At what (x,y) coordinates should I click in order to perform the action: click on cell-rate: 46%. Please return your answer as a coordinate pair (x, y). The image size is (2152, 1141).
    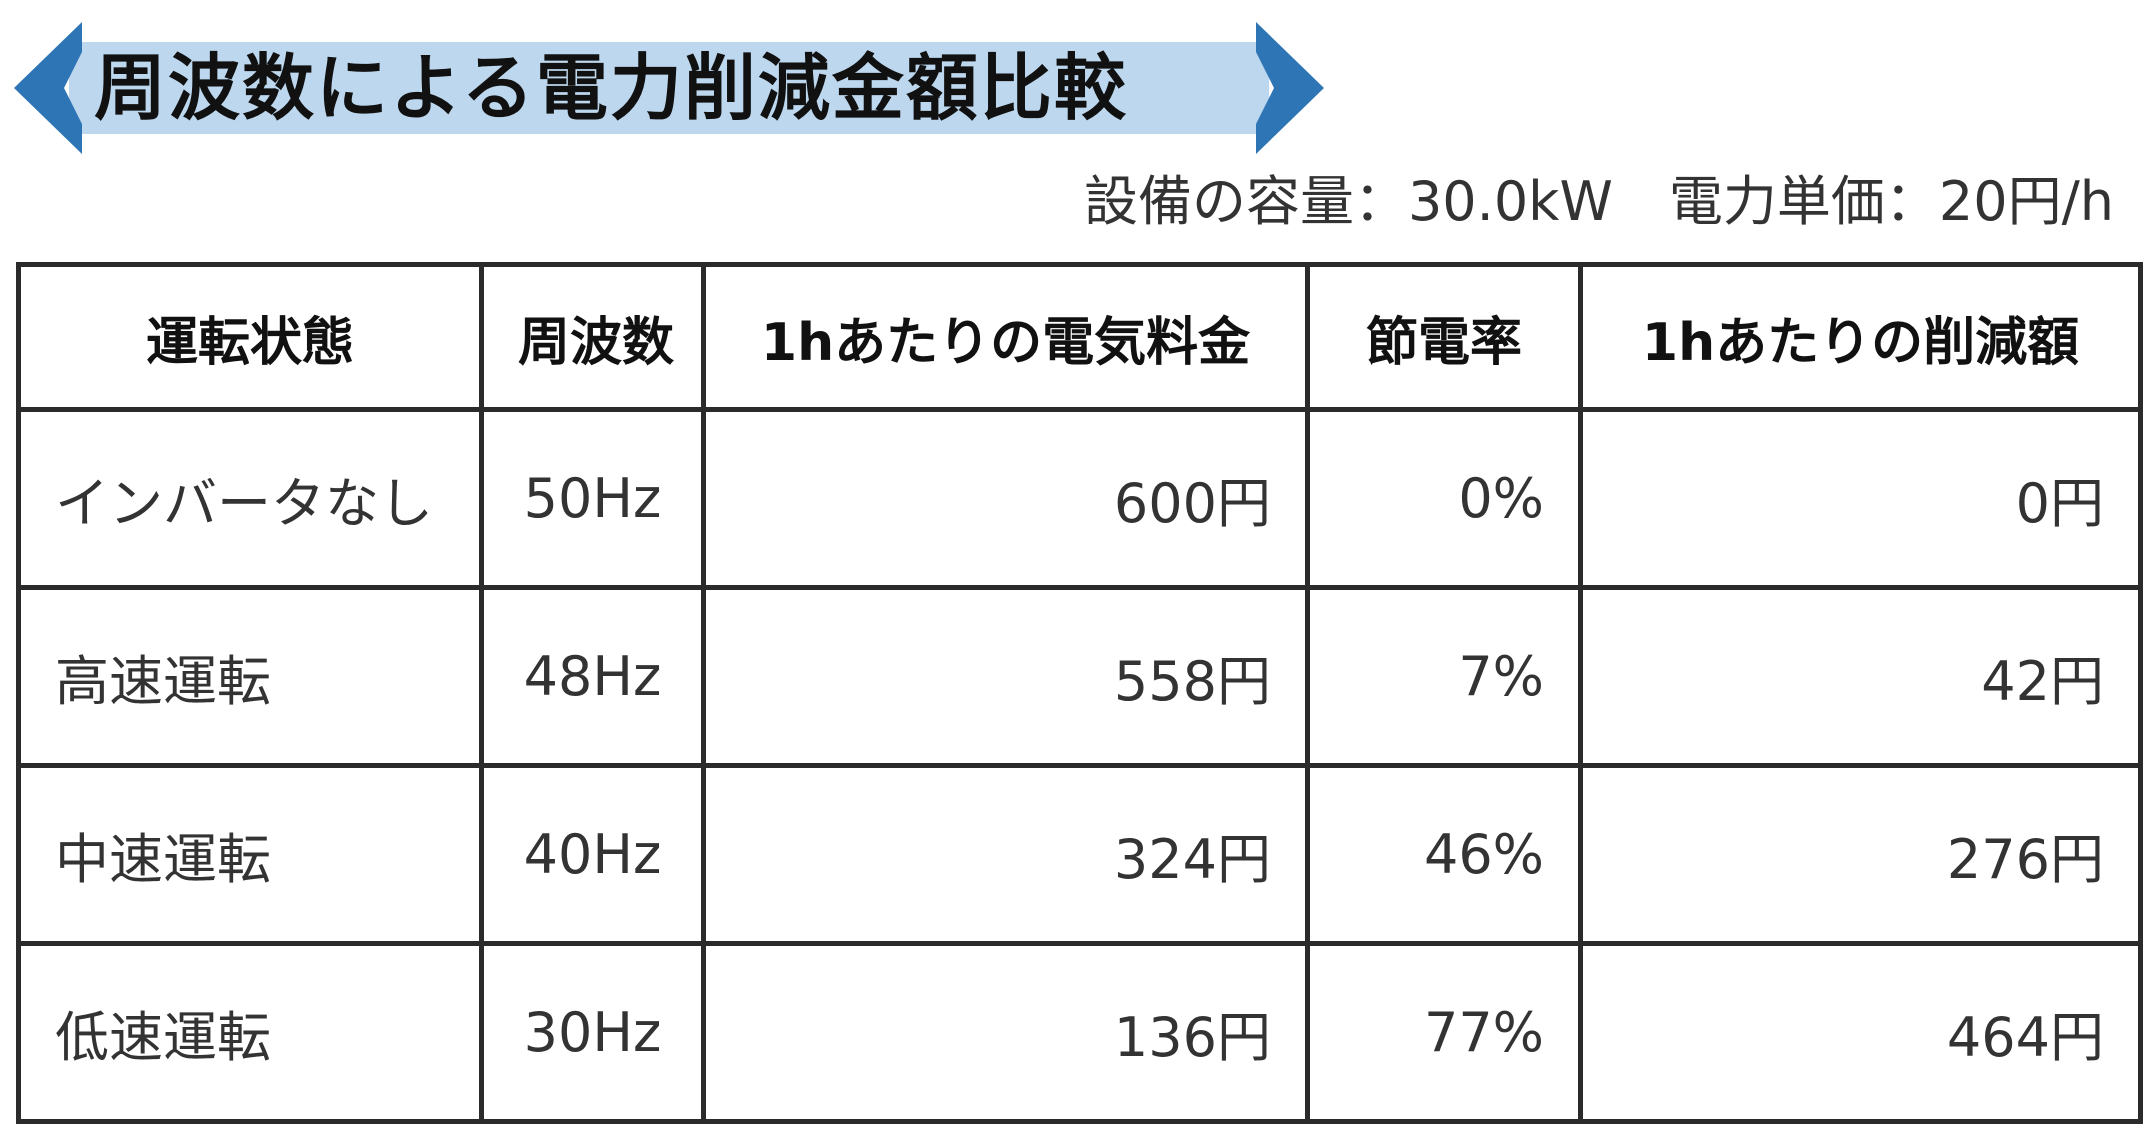
    Looking at the image, I should click on (1444, 854).